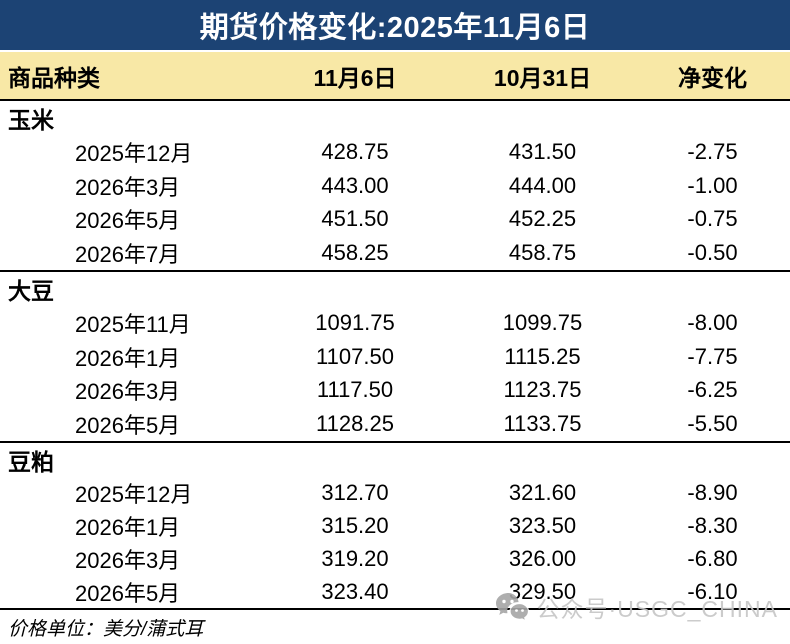 This screenshot has height=644, width=790. Describe the element at coordinates (712, 185) in the screenshot. I see `net-change: -1.00` at that location.